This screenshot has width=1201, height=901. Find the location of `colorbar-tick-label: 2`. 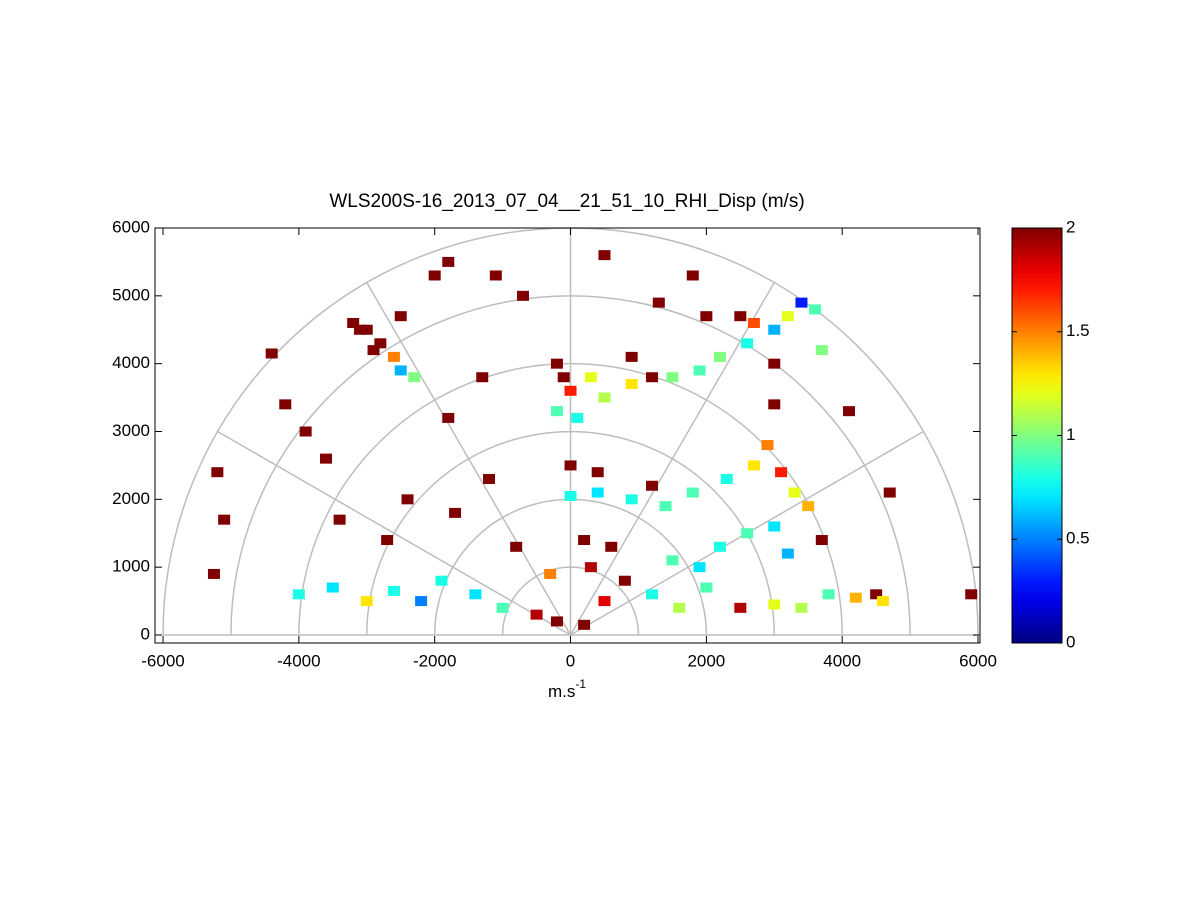

colorbar-tick-label: 2 is located at coordinates (1070, 226).